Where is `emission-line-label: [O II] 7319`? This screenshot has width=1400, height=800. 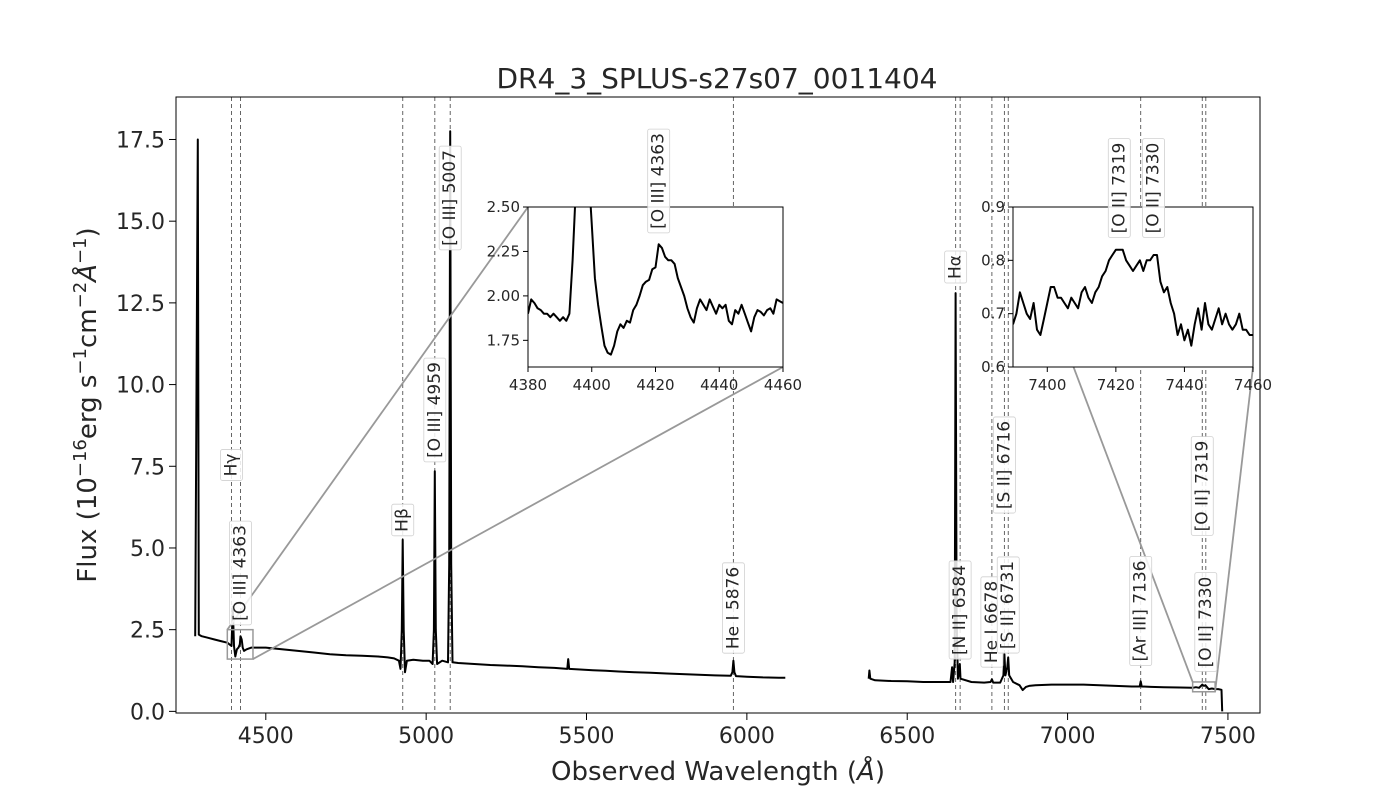
emission-line-label: [O II] 7319 is located at coordinates (1202, 486).